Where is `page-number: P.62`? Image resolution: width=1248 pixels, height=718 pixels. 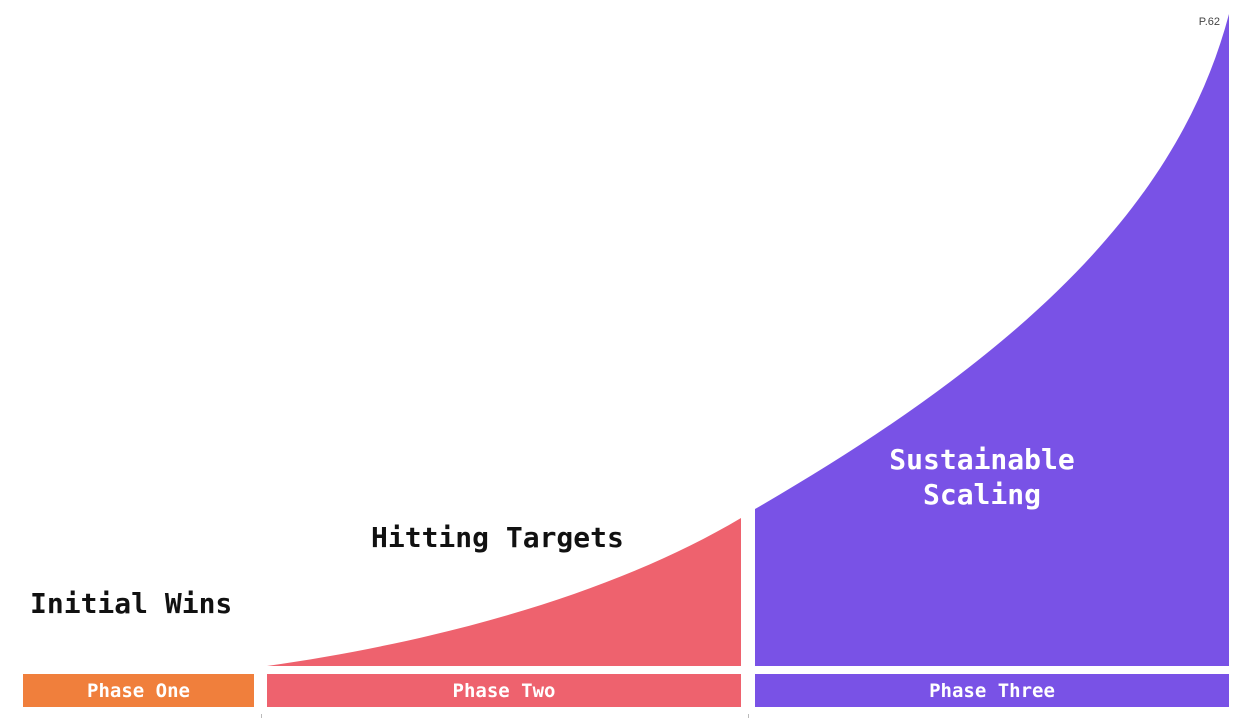 page-number: P.62 is located at coordinates (1209, 22).